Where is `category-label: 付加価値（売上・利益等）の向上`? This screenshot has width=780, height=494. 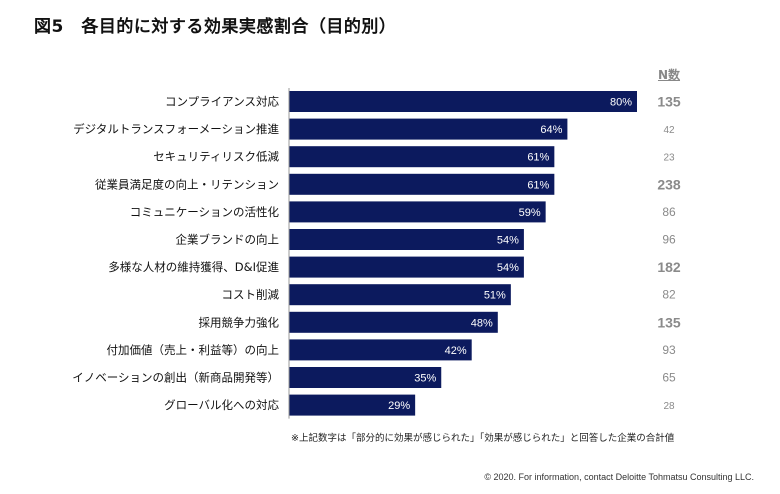
category-label: 付加価値（売上・利益等）の向上 is located at coordinates (193, 350).